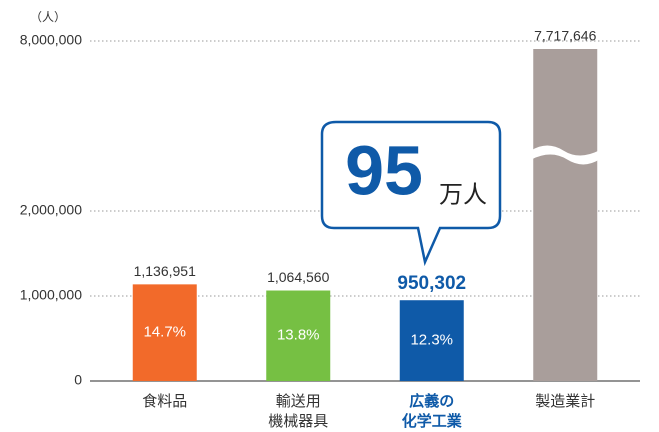  Describe the element at coordinates (165, 271) in the screenshot. I see `value-label: 1,136,951` at that location.